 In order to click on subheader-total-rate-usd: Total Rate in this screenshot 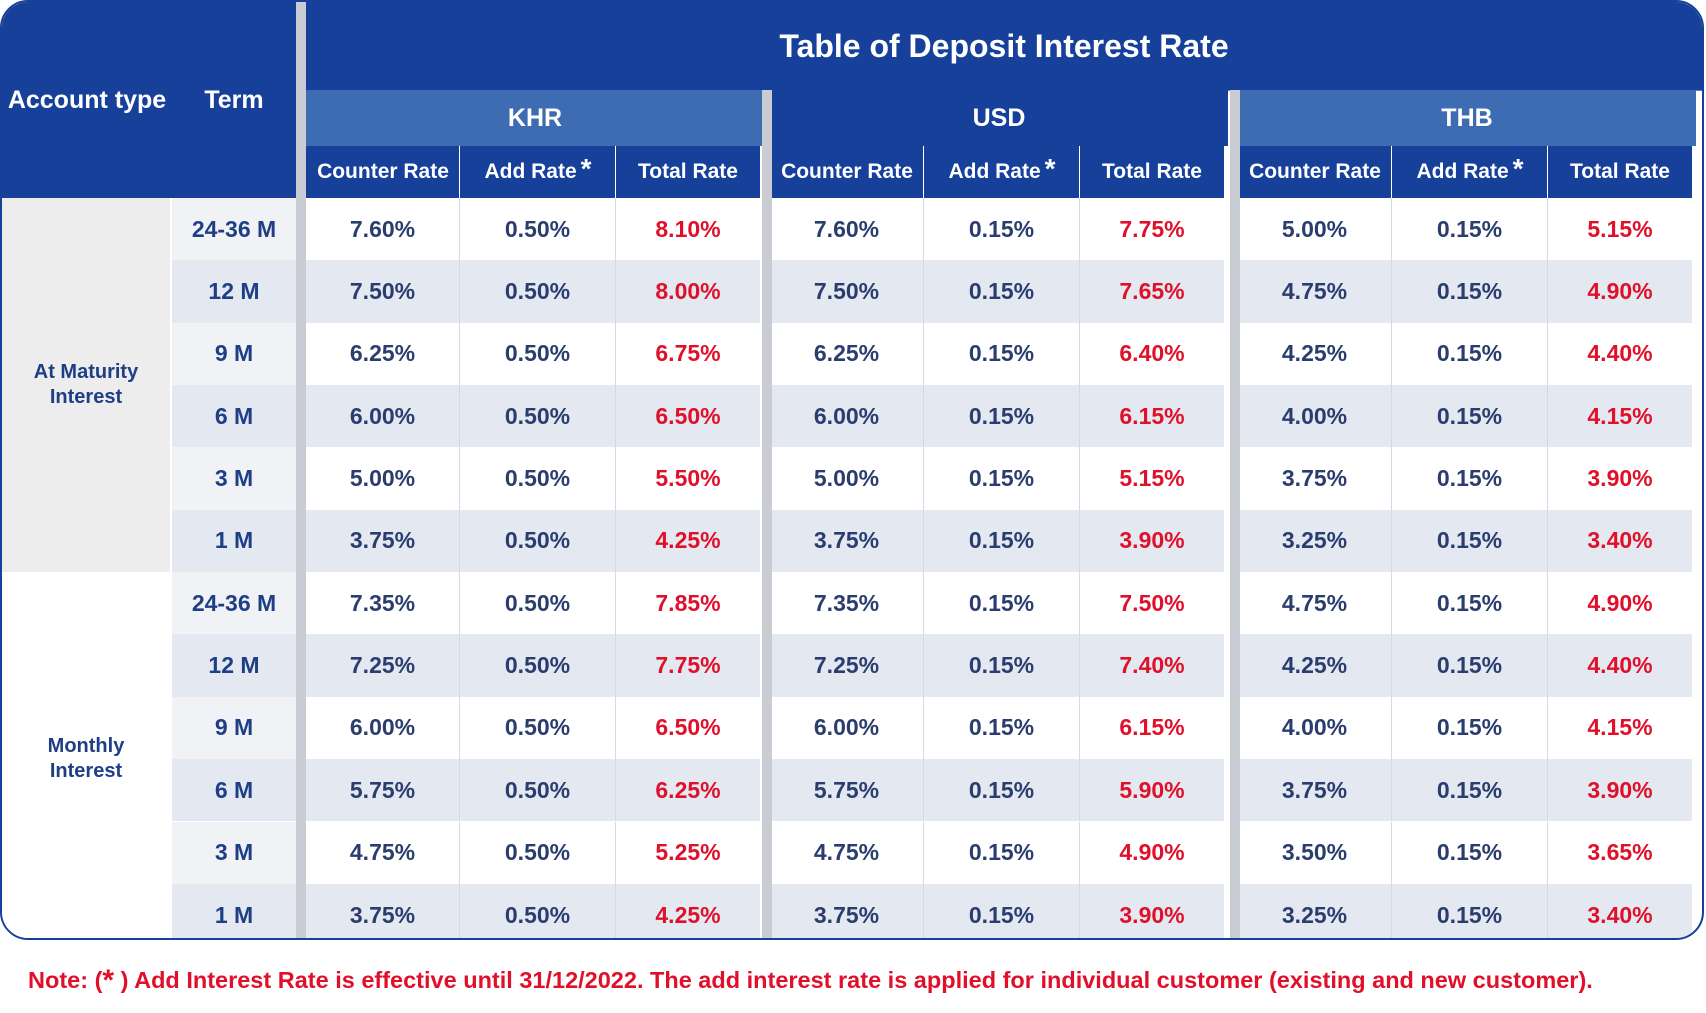, I will do `click(1152, 172)`.